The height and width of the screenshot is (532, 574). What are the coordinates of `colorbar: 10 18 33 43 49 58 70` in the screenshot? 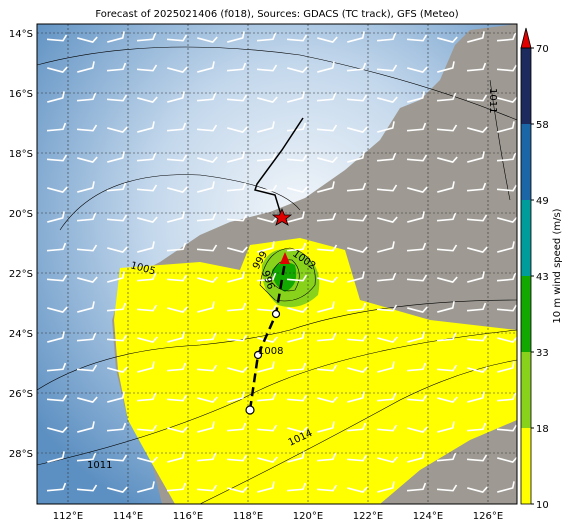 It's located at (534, 269).